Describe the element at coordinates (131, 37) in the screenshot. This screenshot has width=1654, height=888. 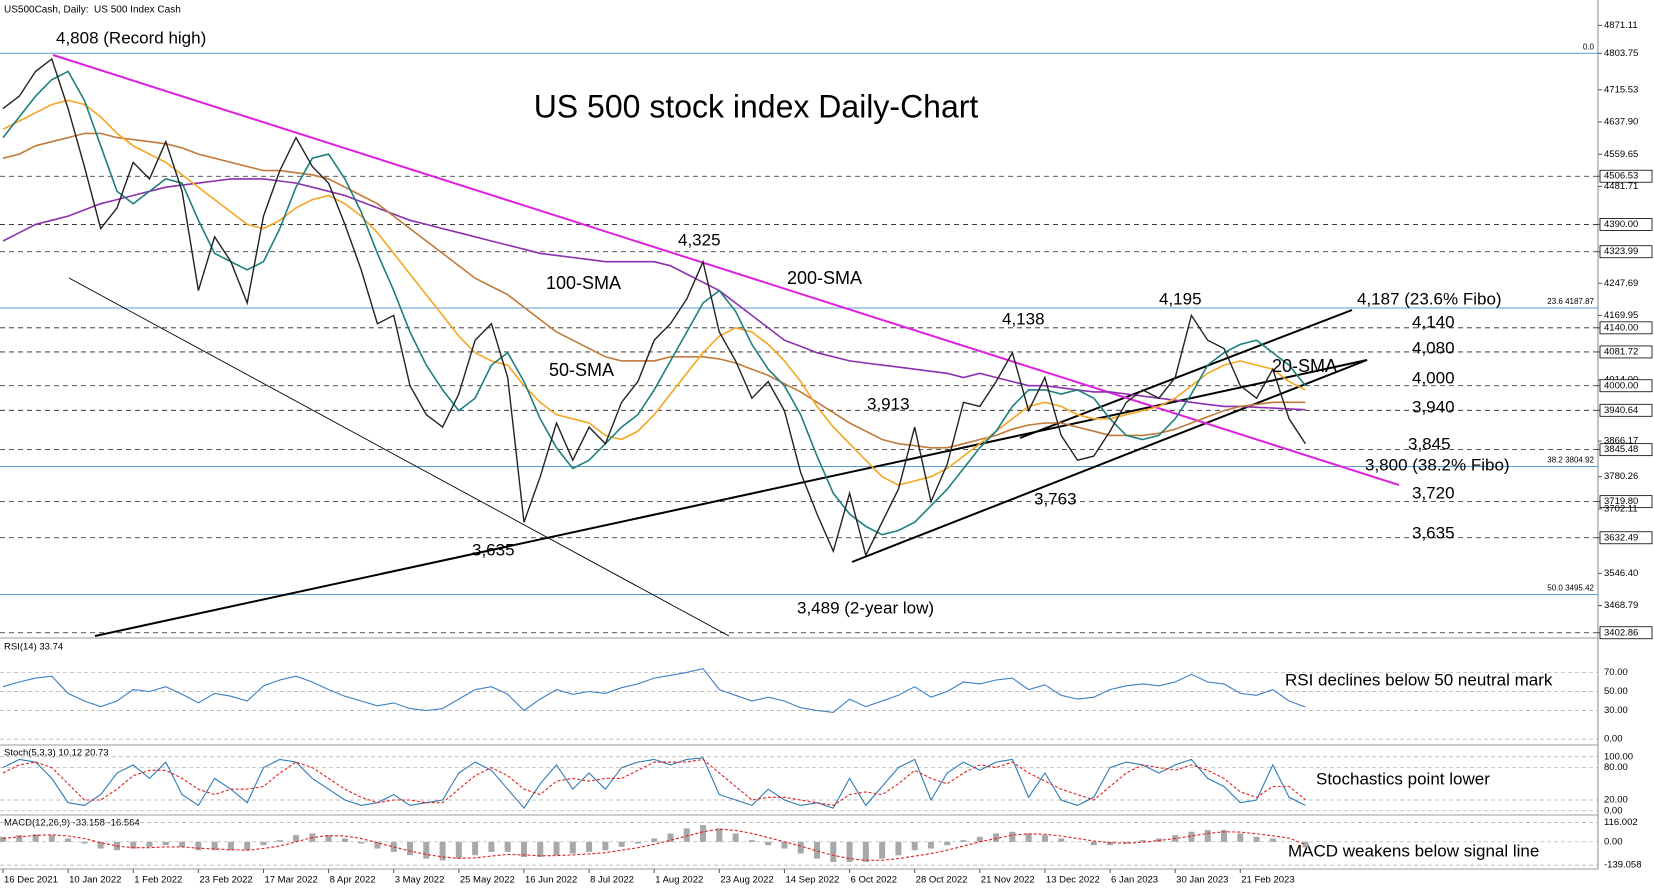
I see `annotation: 4,808 (Record high)` at that location.